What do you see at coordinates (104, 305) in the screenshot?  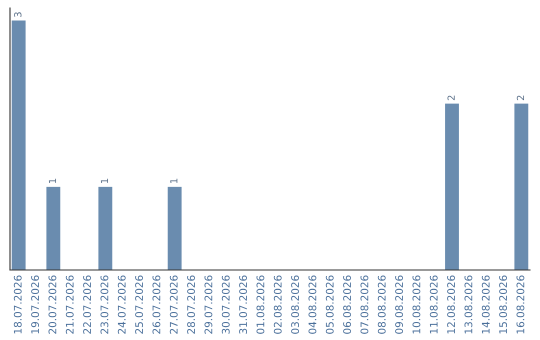 I see `x-tick-label: 23.07.2026` at bounding box center [104, 305].